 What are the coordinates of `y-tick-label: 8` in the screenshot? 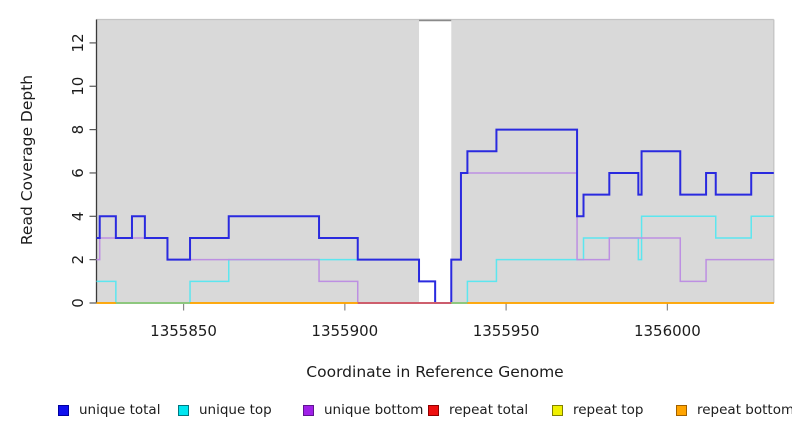 It's located at (78, 130).